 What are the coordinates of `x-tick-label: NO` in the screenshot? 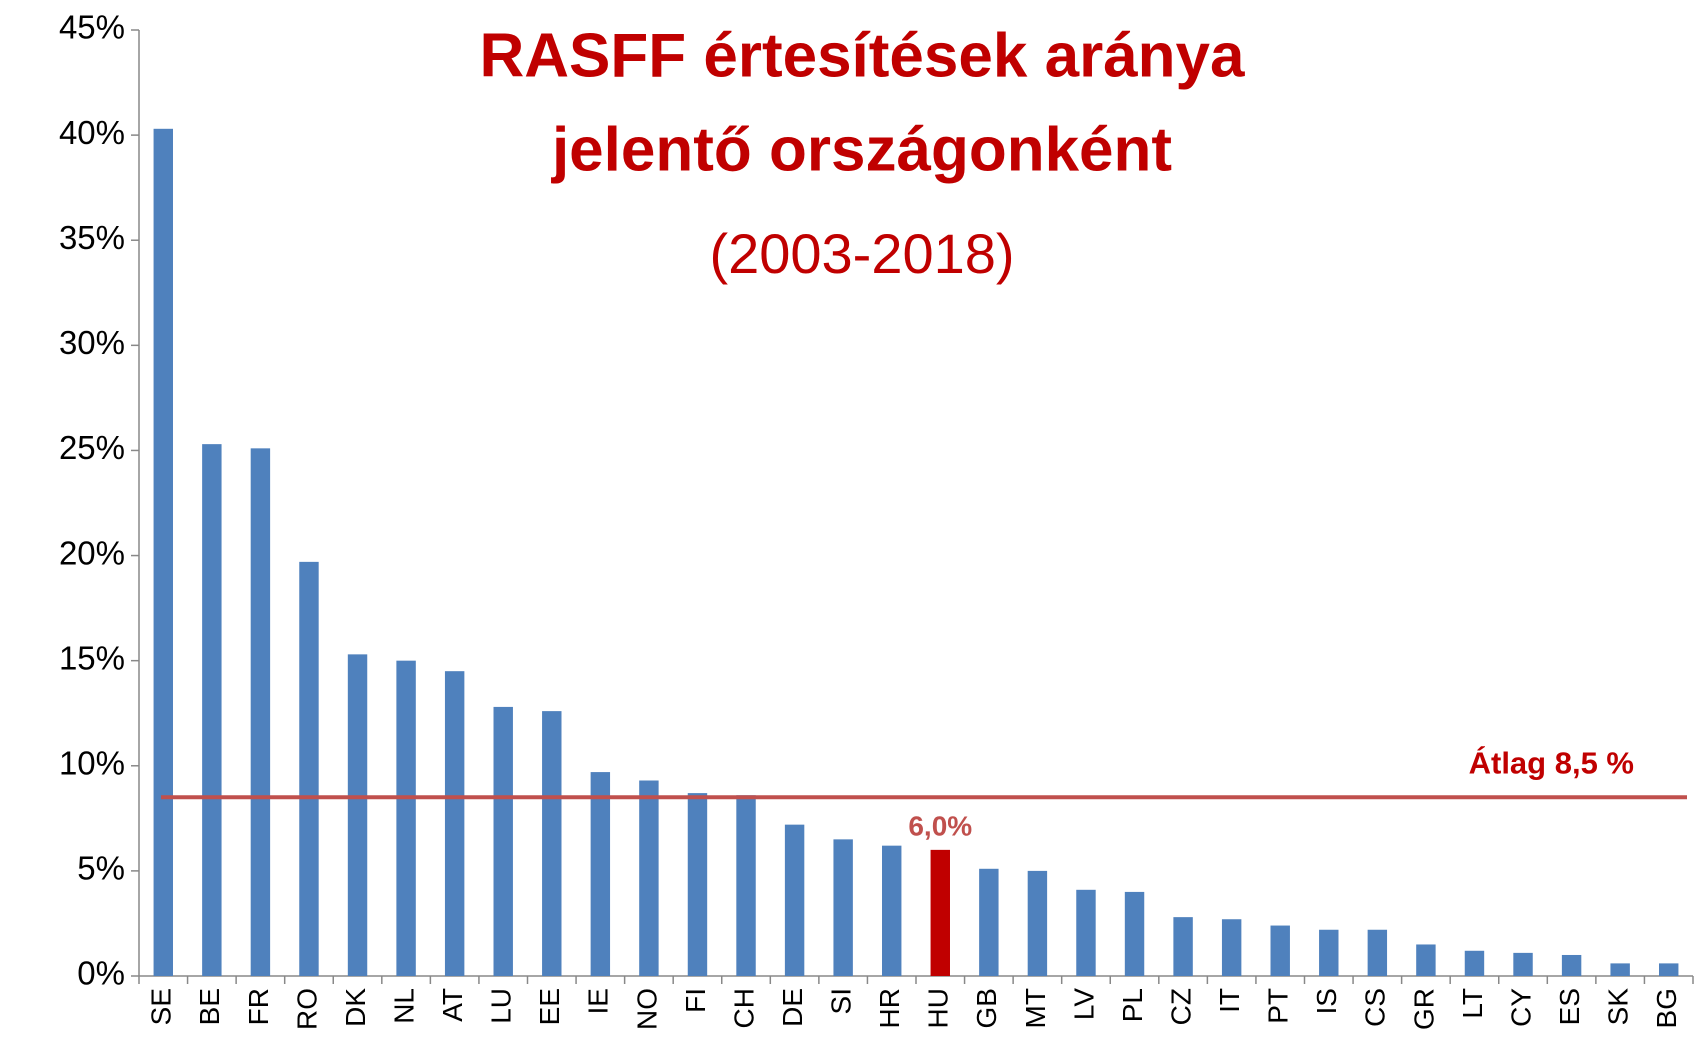 It's located at (646, 1009).